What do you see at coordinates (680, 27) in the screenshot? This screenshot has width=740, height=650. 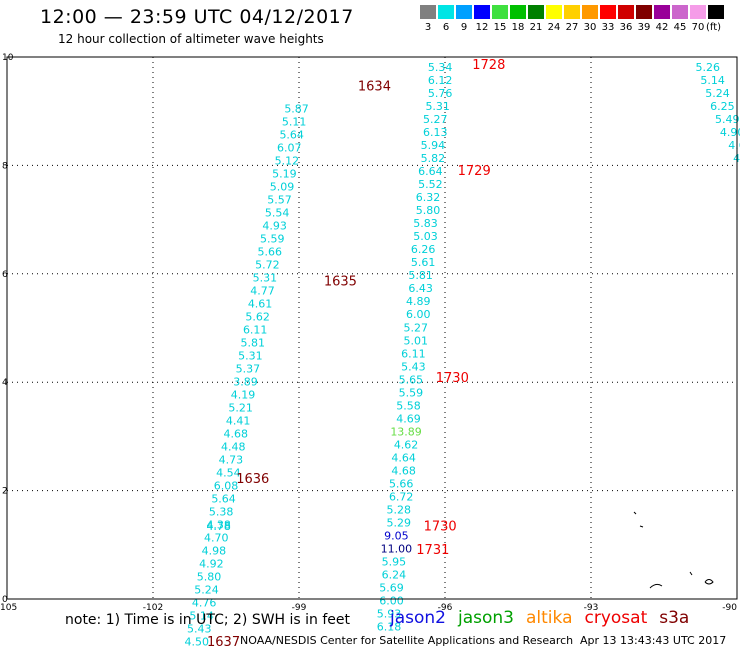 I see `legend-swatch-label: 45` at bounding box center [680, 27].